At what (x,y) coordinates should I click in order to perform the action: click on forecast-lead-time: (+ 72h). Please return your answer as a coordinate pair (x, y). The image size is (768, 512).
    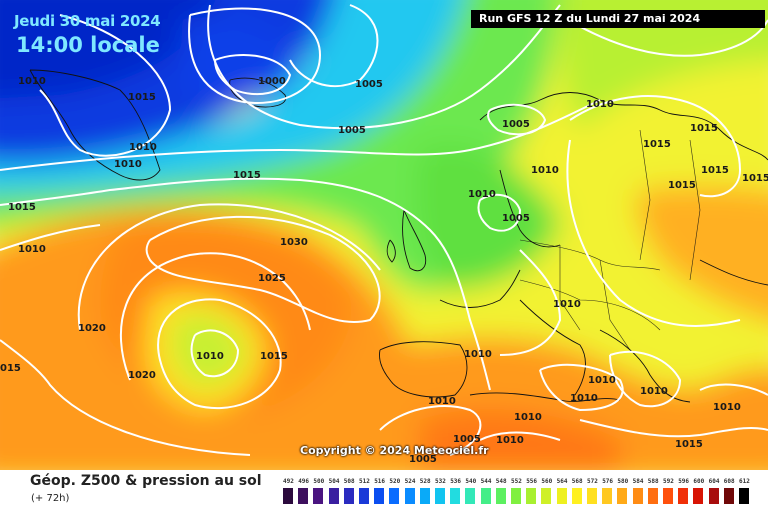
    Looking at the image, I should click on (50, 498).